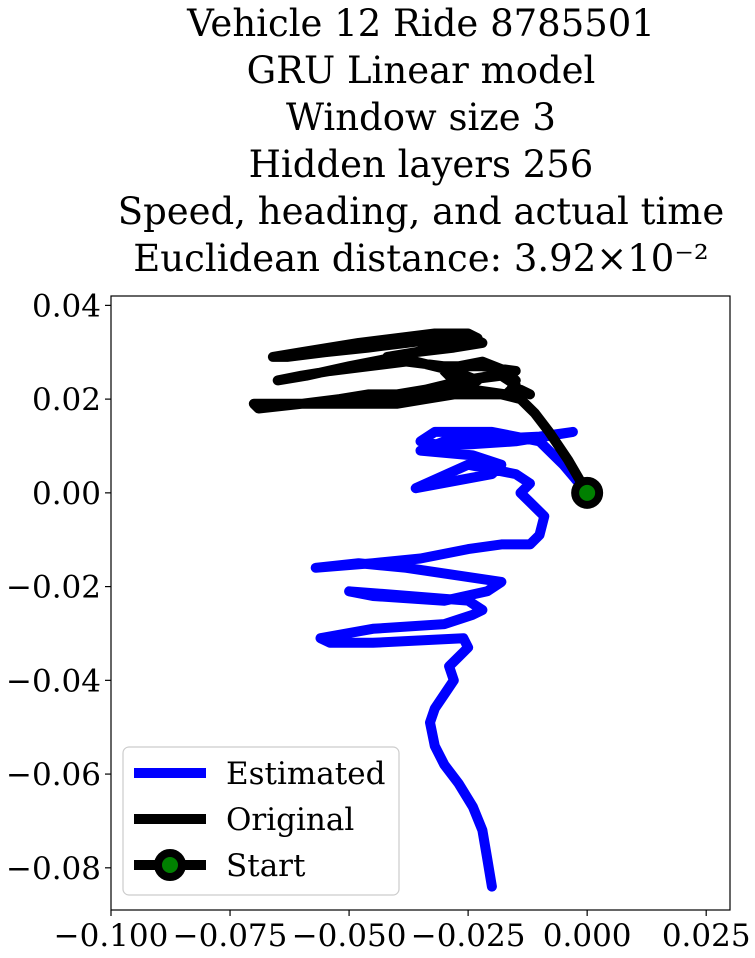 This screenshot has height=958, width=755. I want to click on y-axis: 0.04 0.02 0.00 −0.02 −0.04 −0.06 −0.08, so click(58, 587).